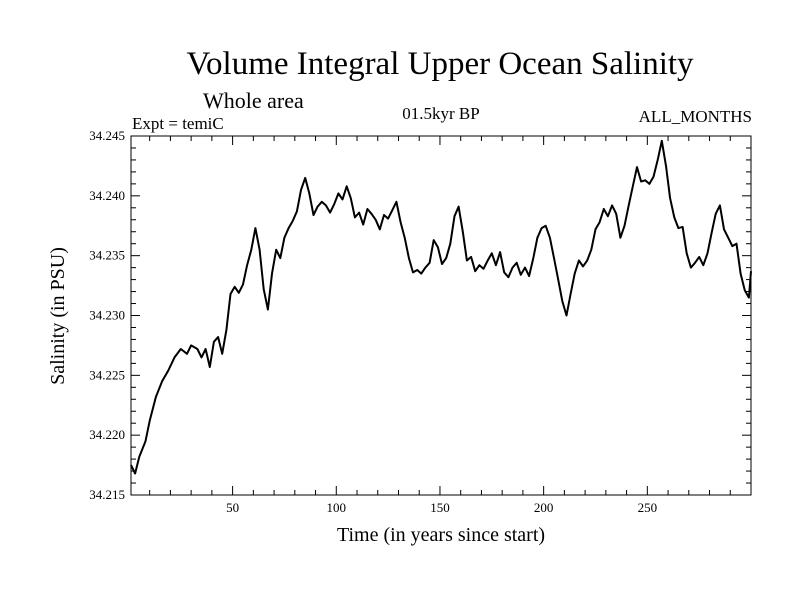 The image size is (800, 600). What do you see at coordinates (107, 434) in the screenshot?
I see `y-tick-label: 34.220` at bounding box center [107, 434].